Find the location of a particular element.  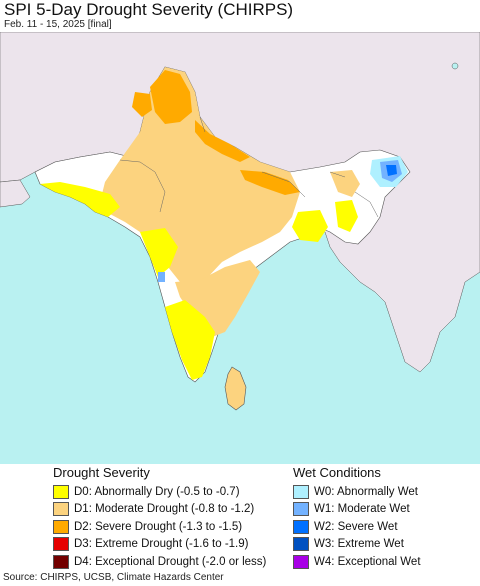

d0-region-deccan is located at coordinates (190, 340).